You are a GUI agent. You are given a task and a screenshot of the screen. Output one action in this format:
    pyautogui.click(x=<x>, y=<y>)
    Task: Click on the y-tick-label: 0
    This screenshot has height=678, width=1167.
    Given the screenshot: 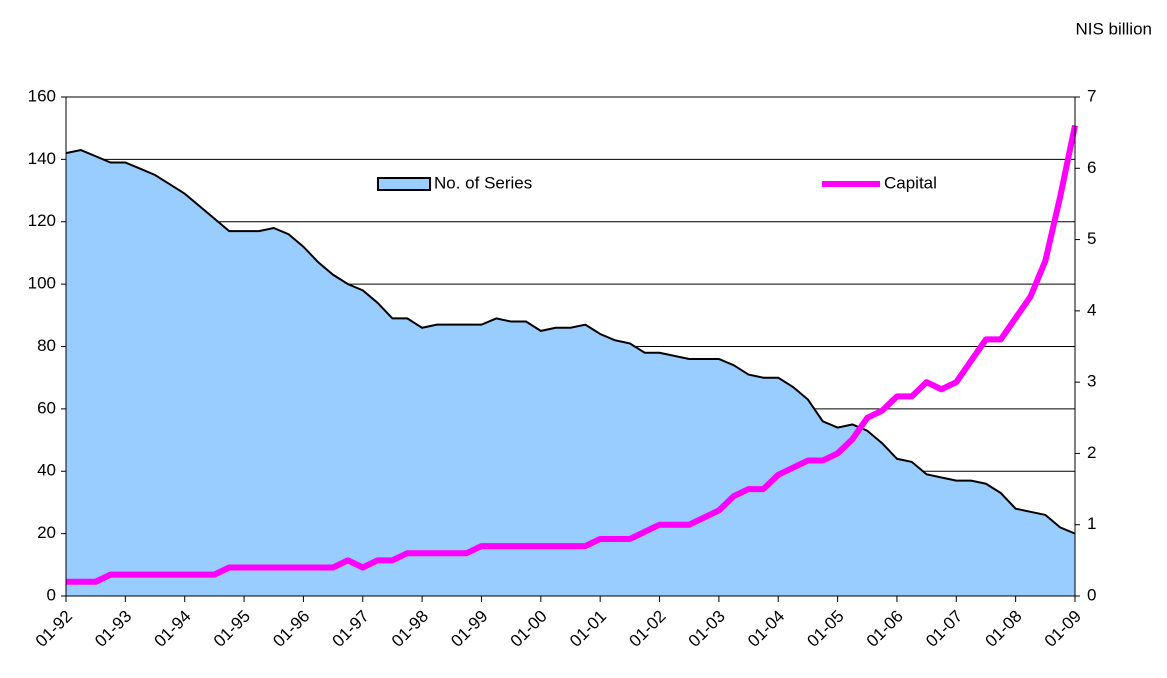 What is the action you would take?
    pyautogui.click(x=51, y=594)
    